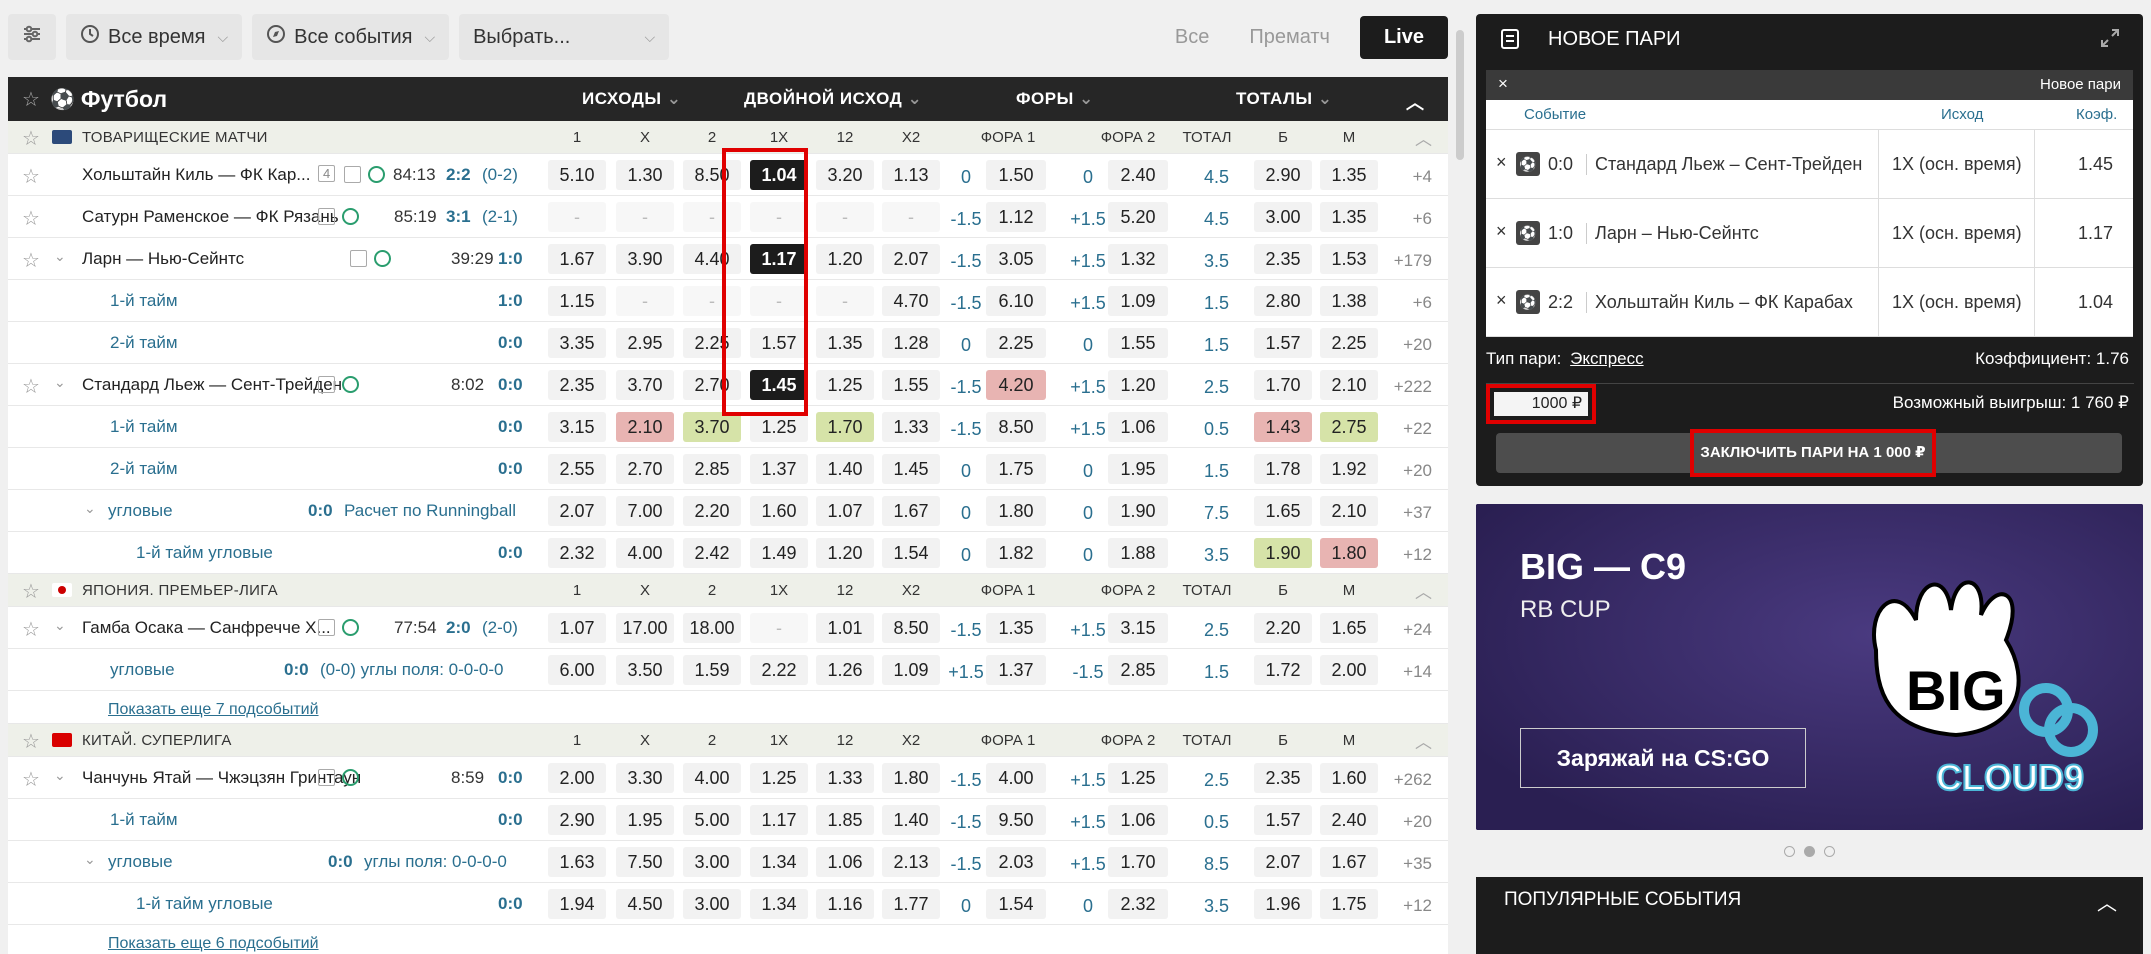  Describe the element at coordinates (1349, 670) in the screenshot. I see `odds-cell: 2.00` at that location.